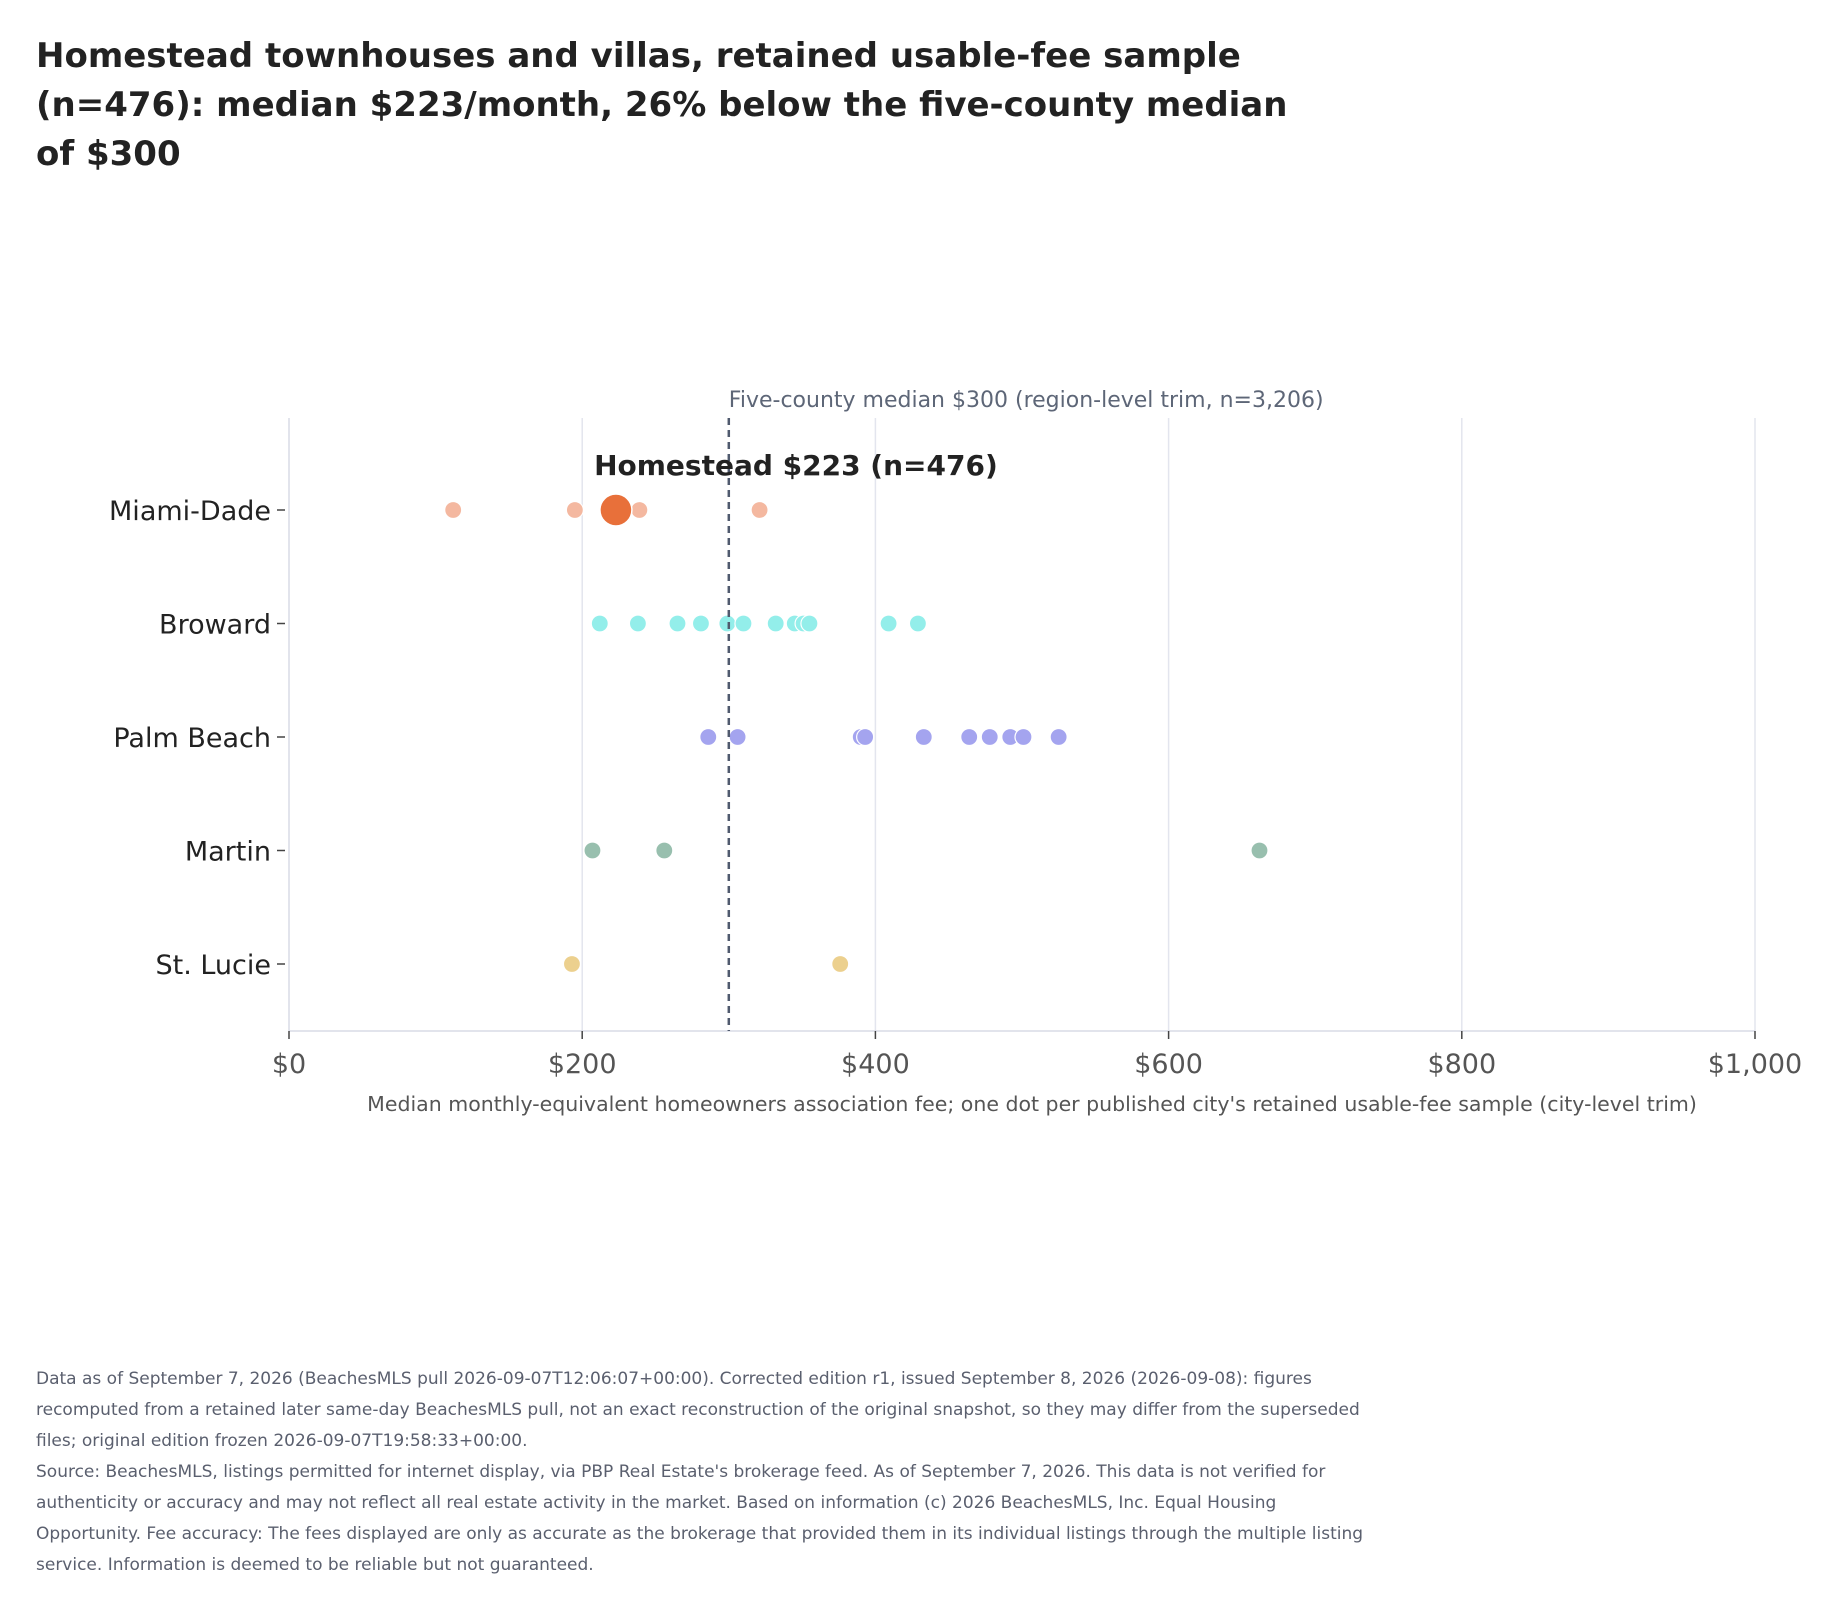 The width and height of the screenshot is (1830, 1605). I want to click on x-tick-label: $400, so click(875, 1064).